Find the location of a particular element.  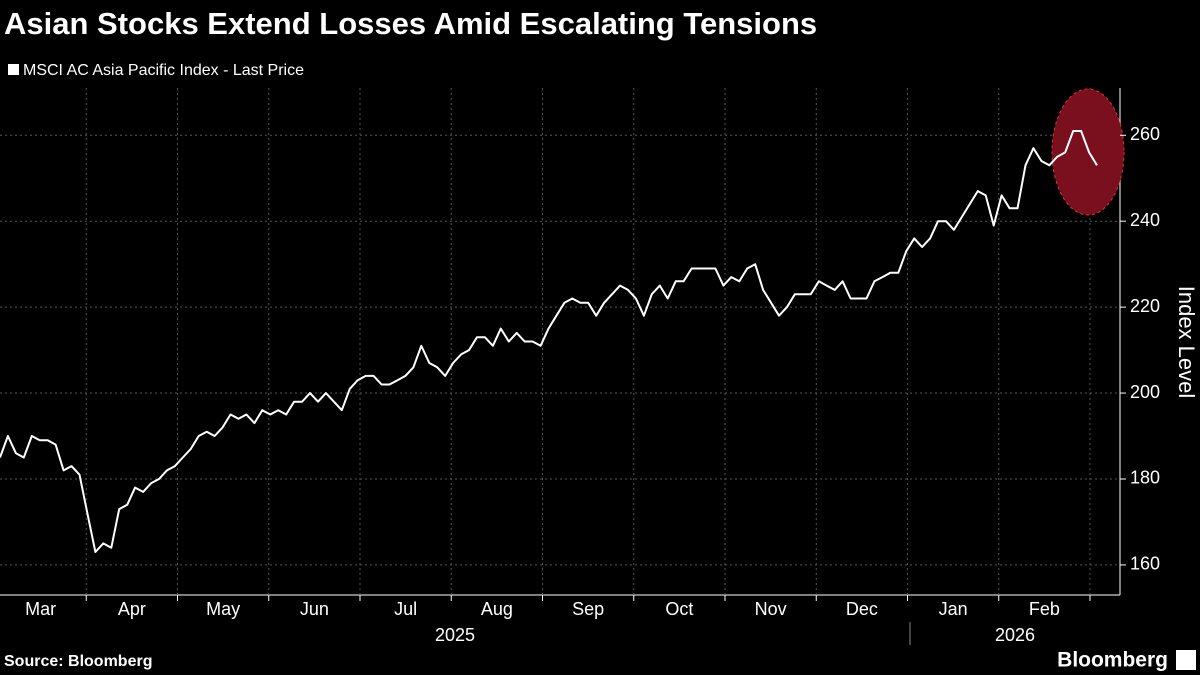

x-tick-label: Feb is located at coordinates (1044, 609).